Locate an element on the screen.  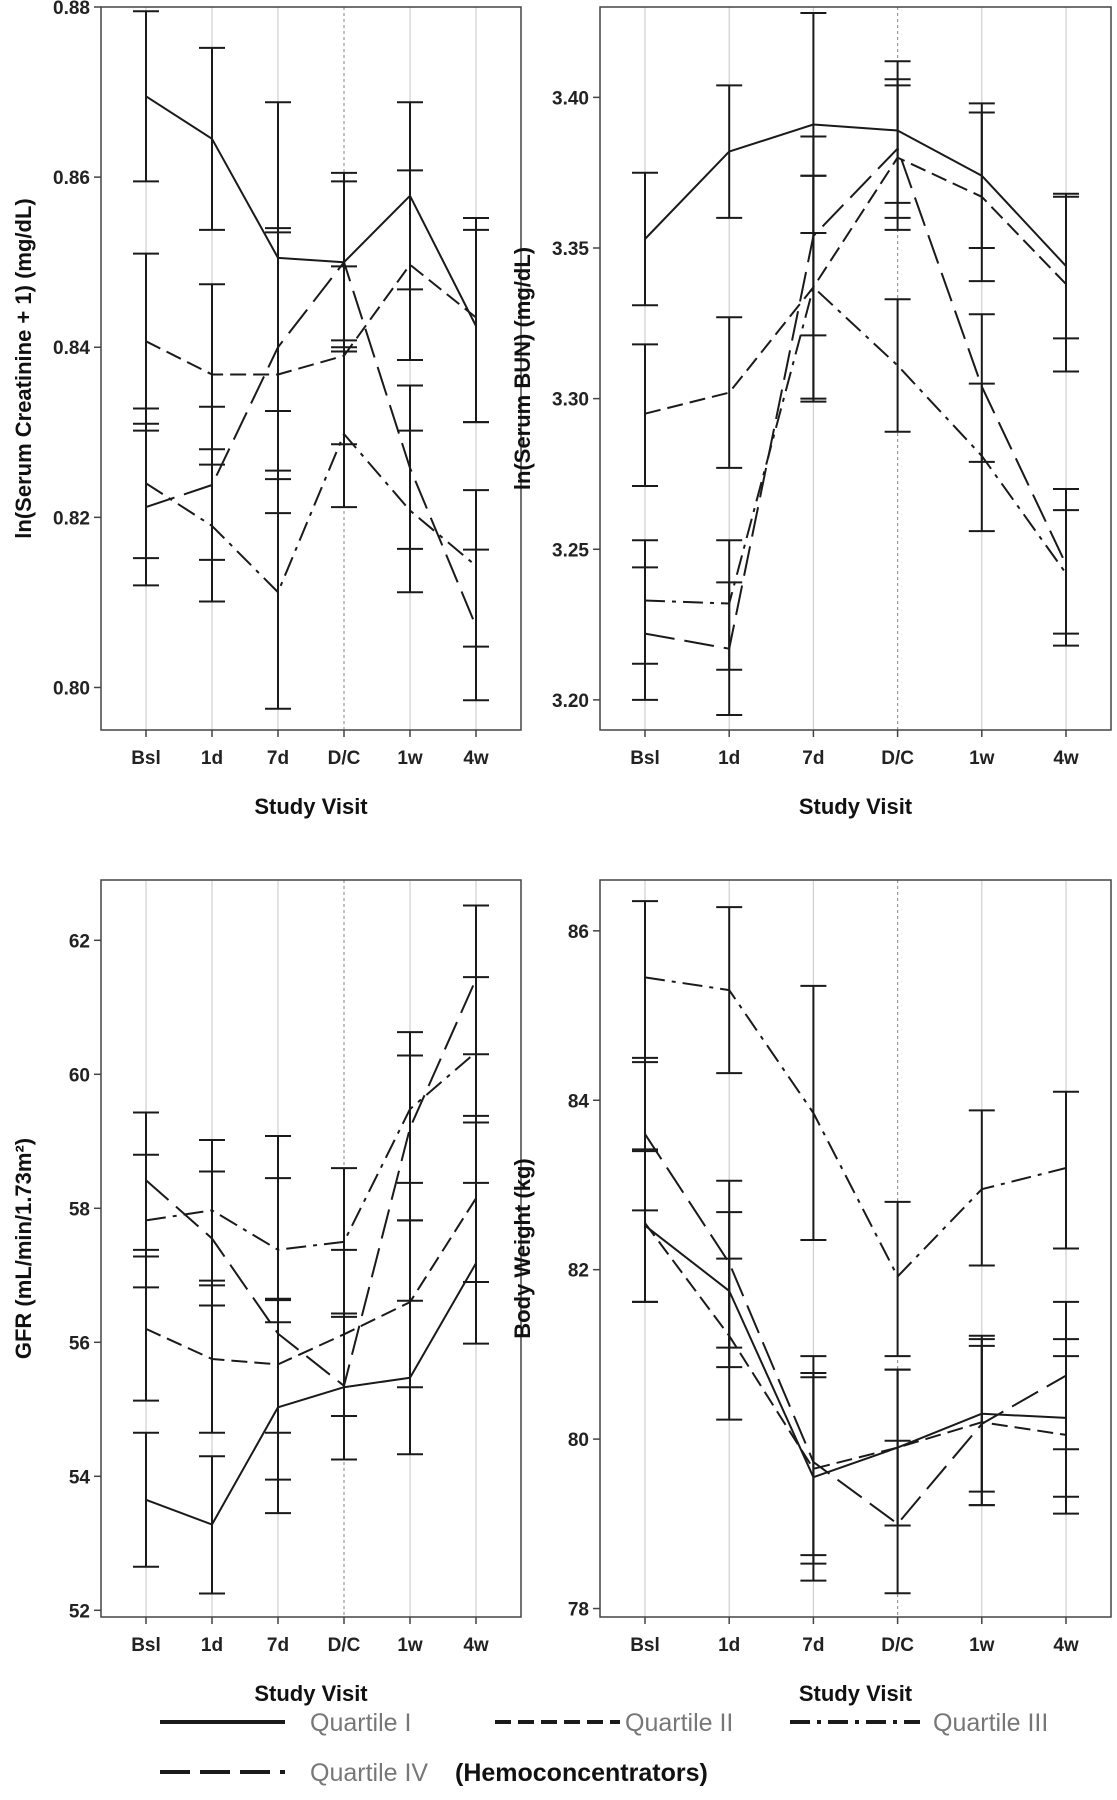
y-tick-label: 3.35 is located at coordinates (570, 249).